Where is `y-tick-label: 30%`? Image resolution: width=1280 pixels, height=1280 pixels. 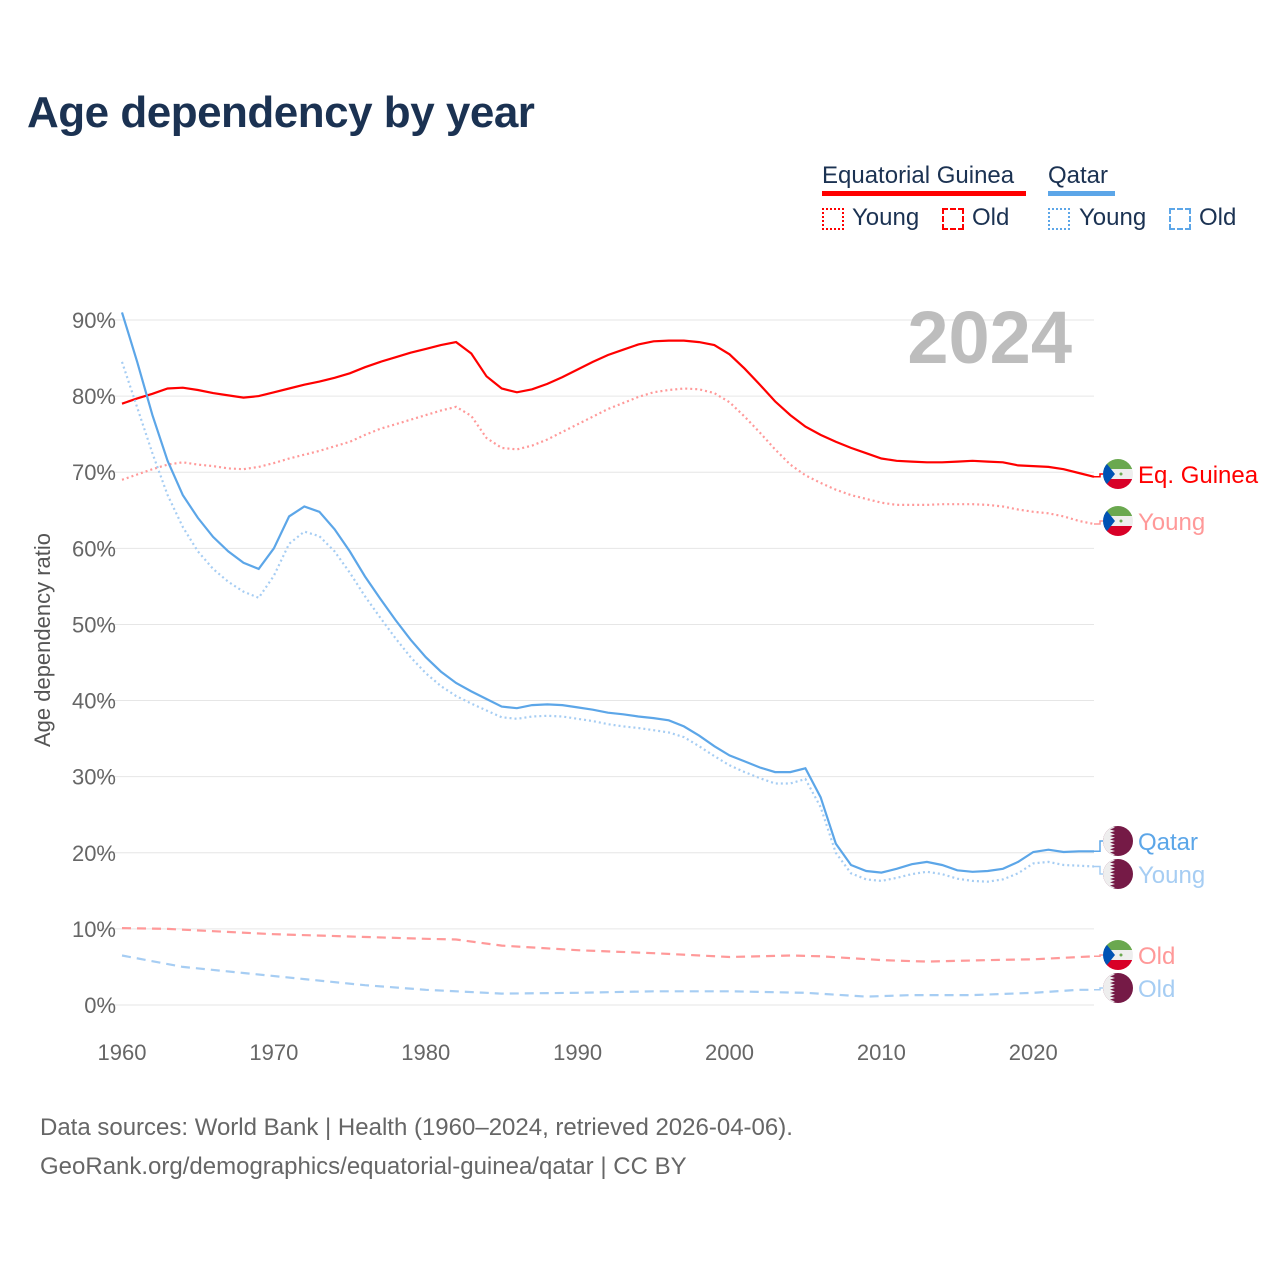
y-tick-label: 30% is located at coordinates (94, 777).